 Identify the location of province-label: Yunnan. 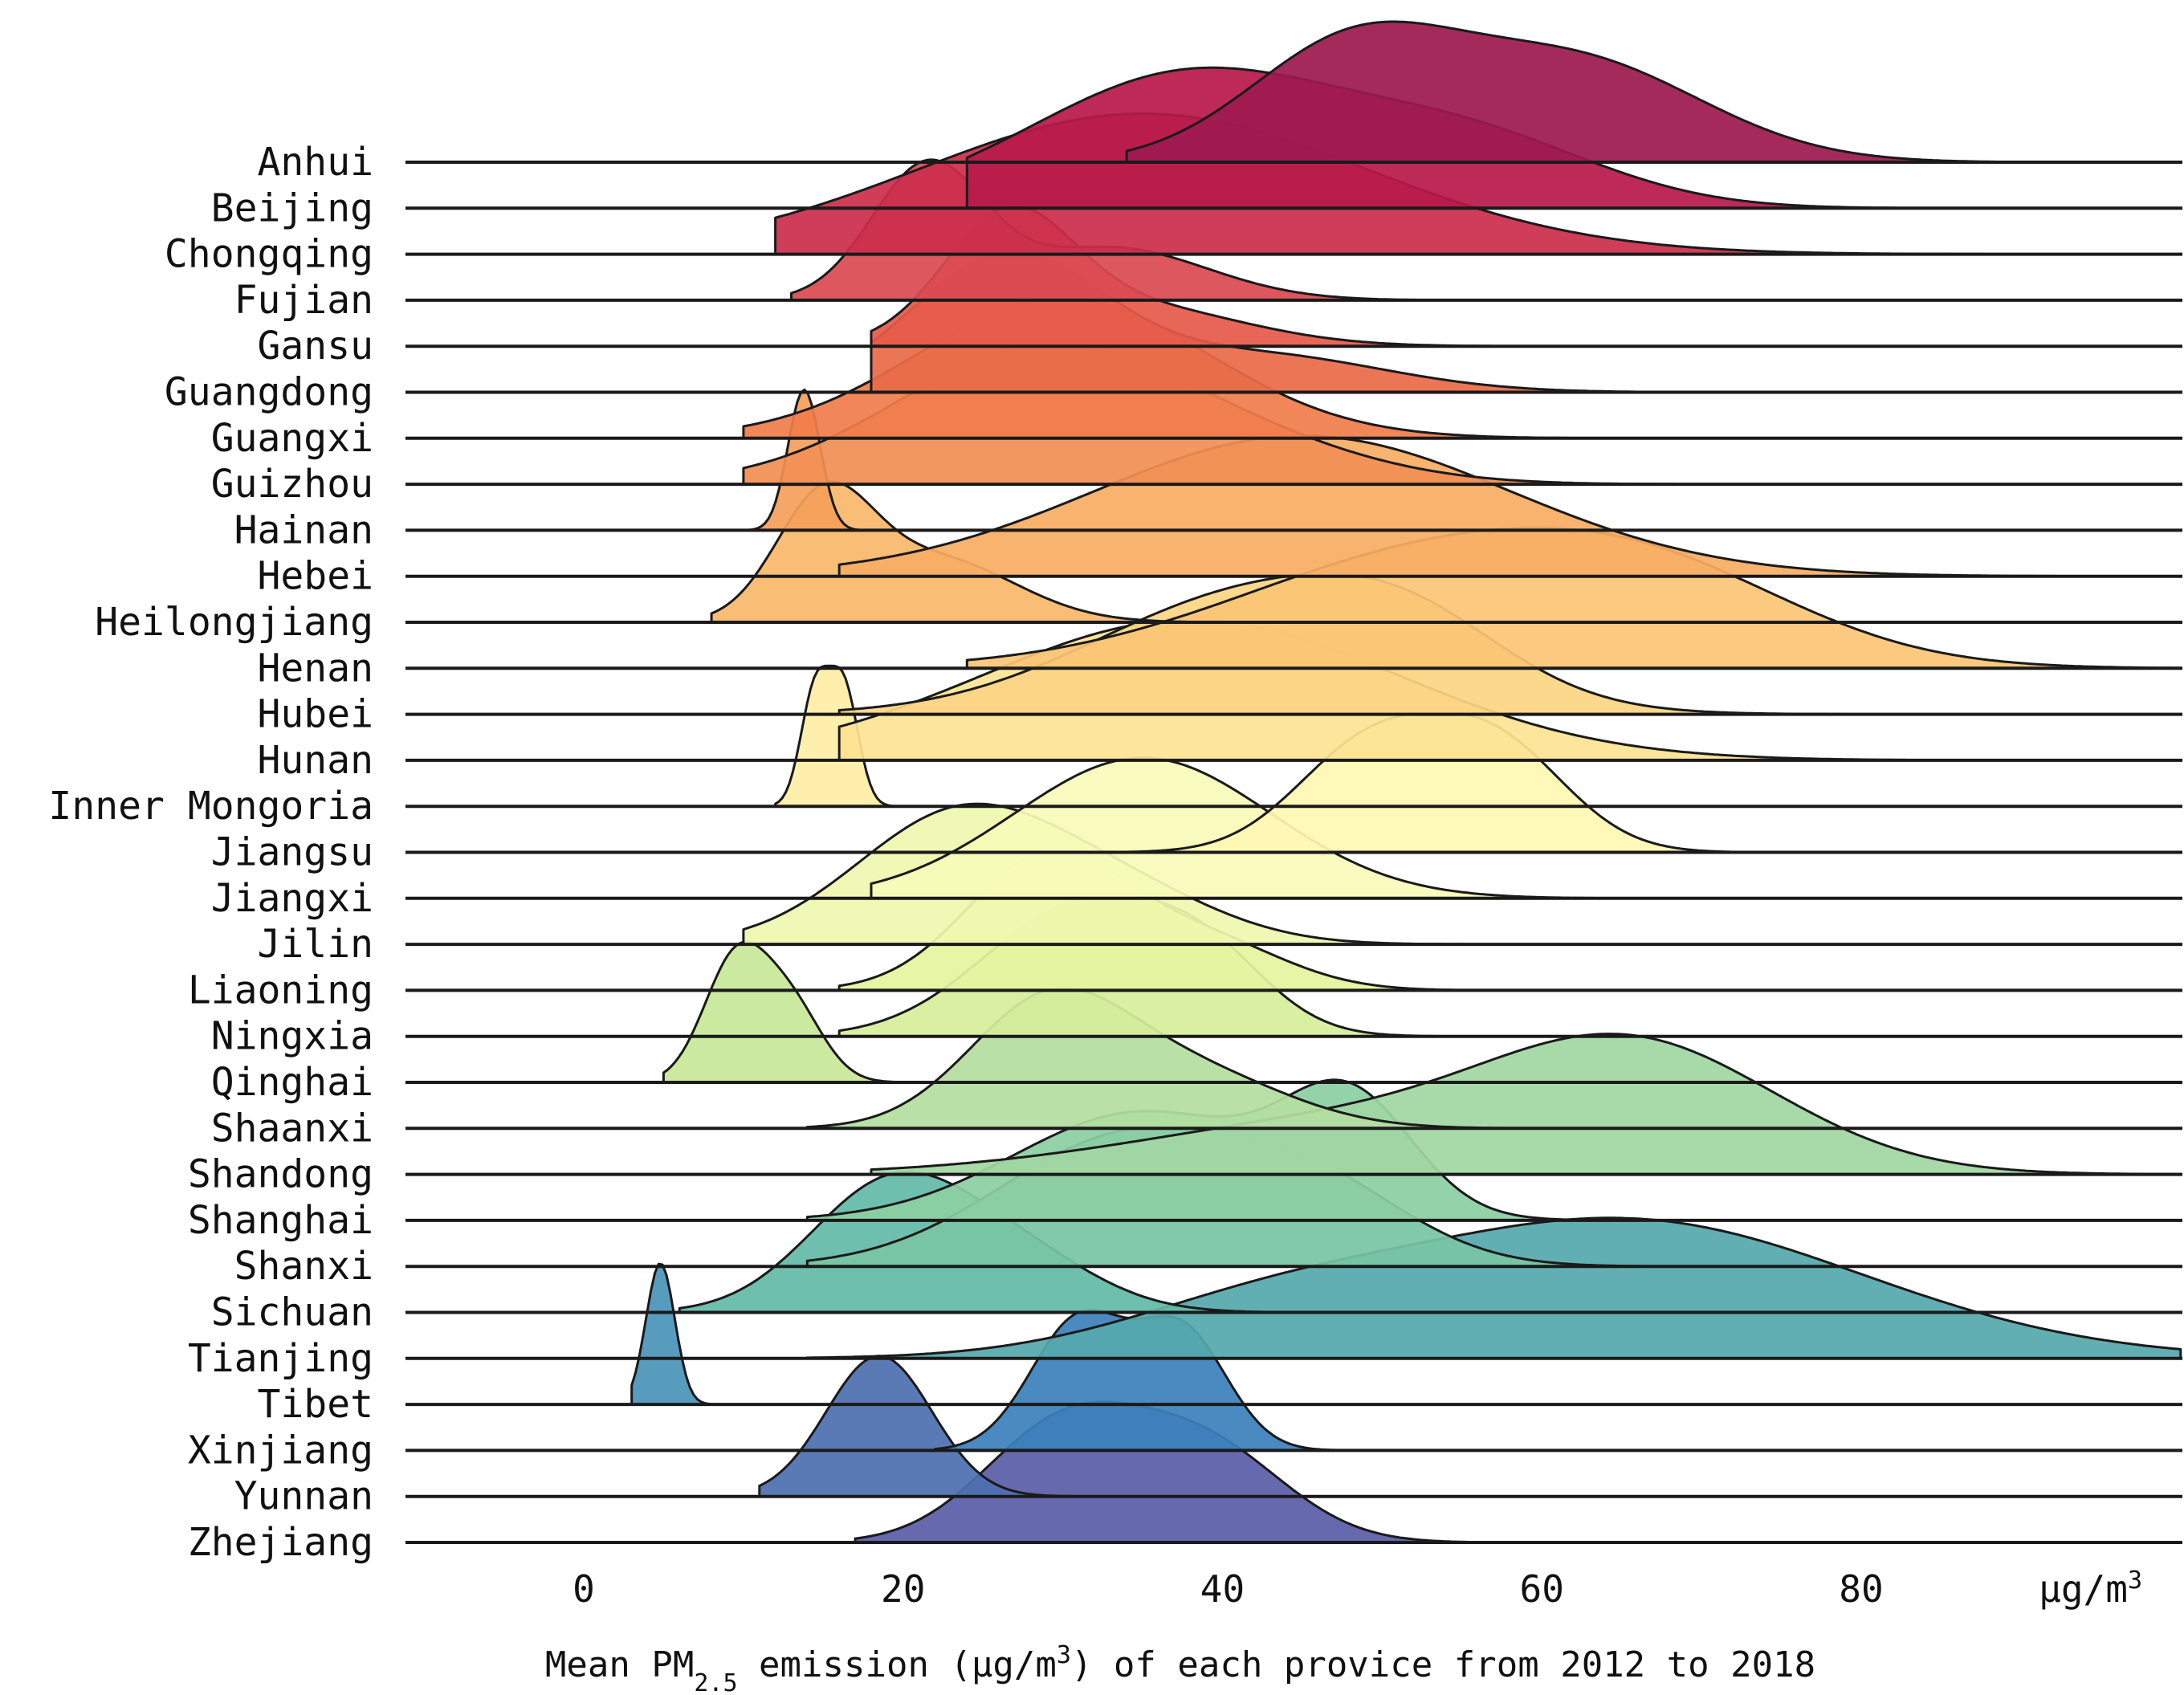
(303, 1496).